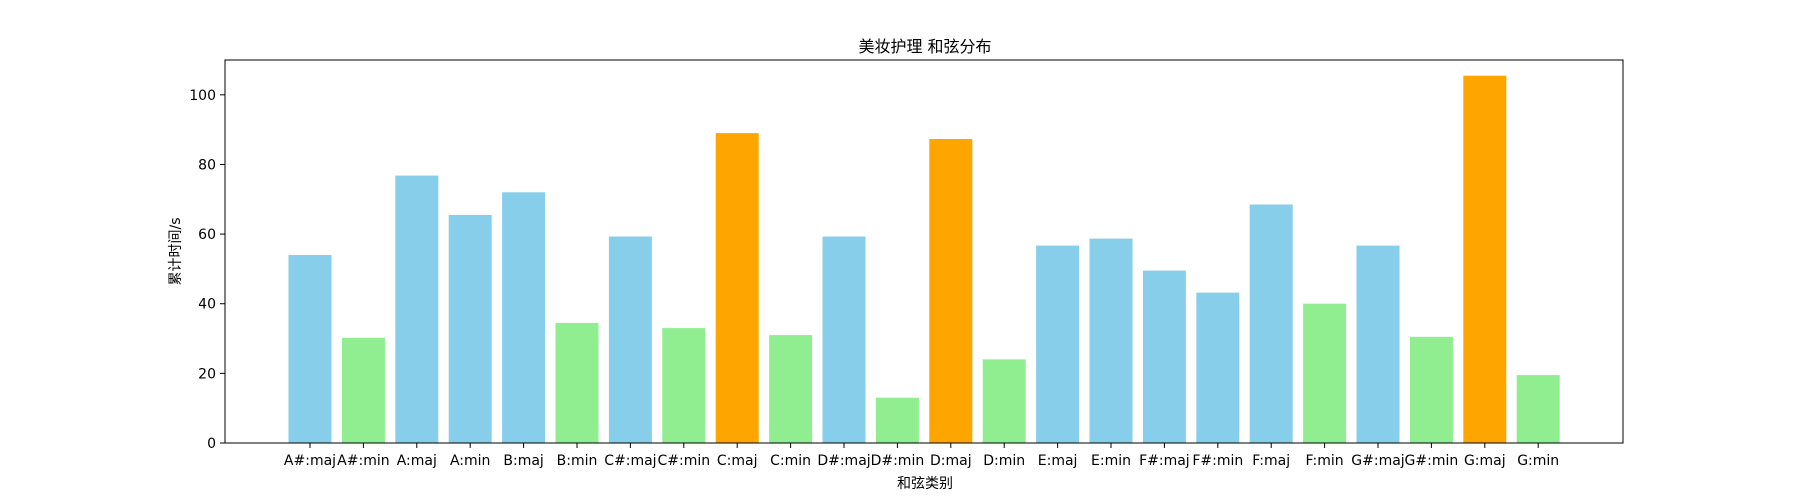 This screenshot has height=497, width=1800. I want to click on x-tick-label: D:maj, so click(951, 461).